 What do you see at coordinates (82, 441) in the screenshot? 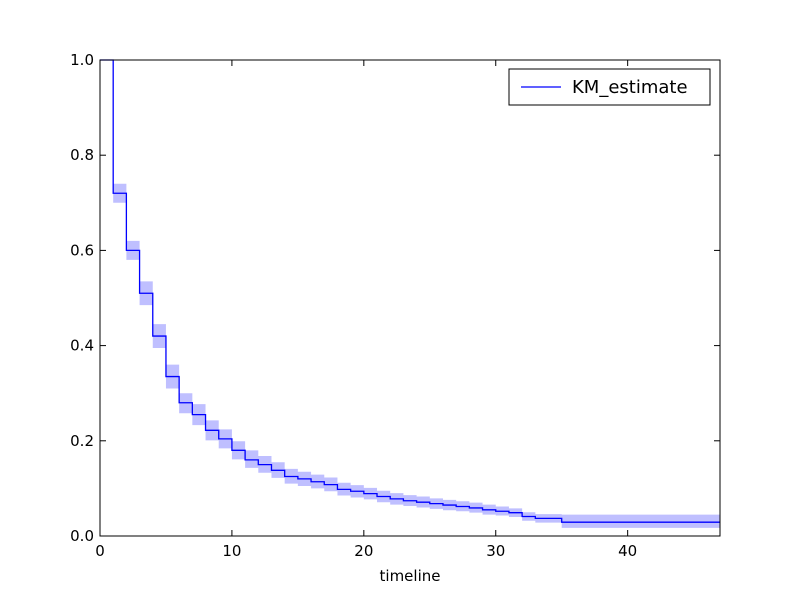
I see `y-tick-label: 0.2` at bounding box center [82, 441].